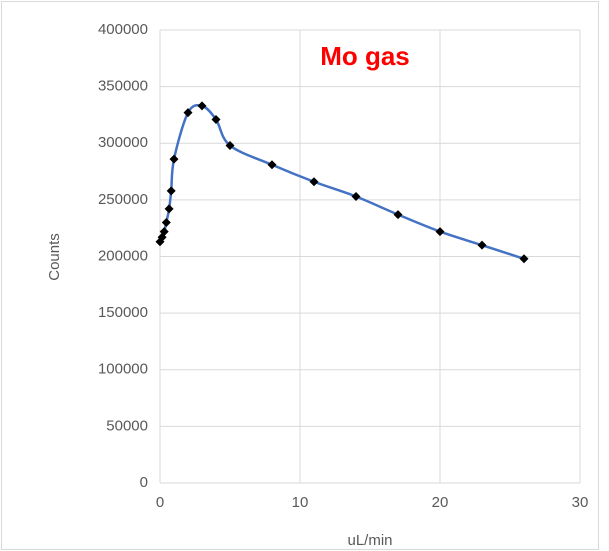 The width and height of the screenshot is (609, 551). Describe the element at coordinates (123, 29) in the screenshot. I see `y-tick-label: 400000` at that location.